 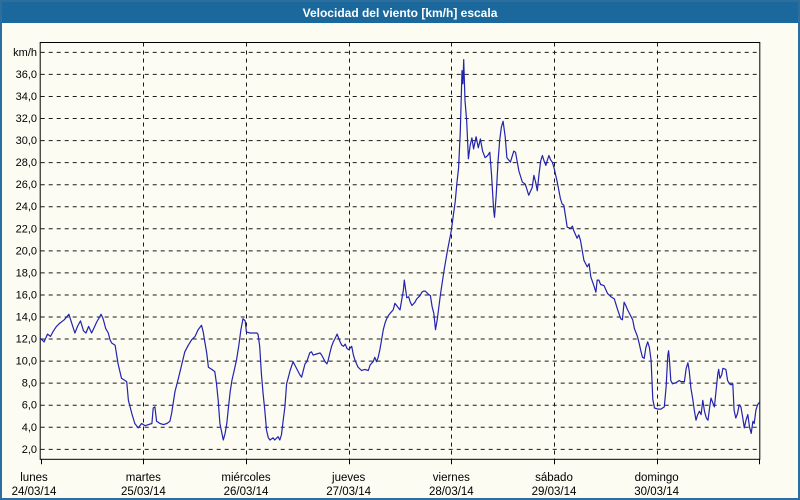 I want to click on y-tick-label-20,0: 20,0, so click(x=26, y=251).